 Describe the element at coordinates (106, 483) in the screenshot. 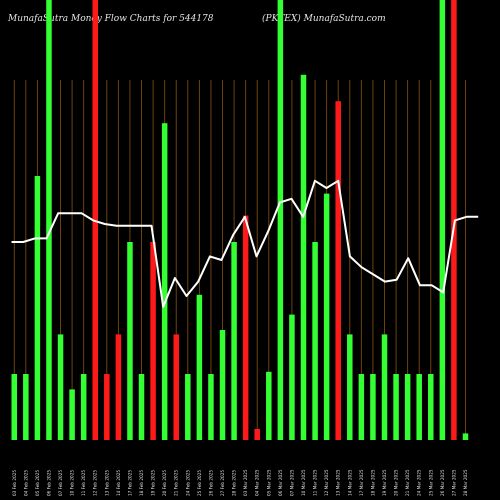

I see `x-tick-label: 13 Feb 2025` at that location.